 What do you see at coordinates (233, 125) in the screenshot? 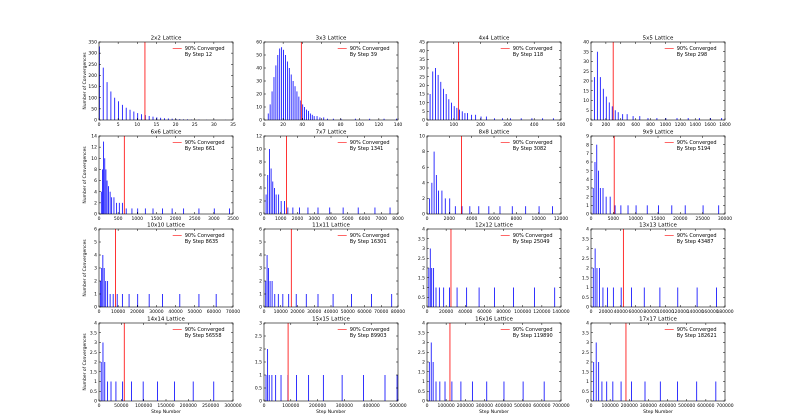
I see `x-tick-label: 35` at bounding box center [233, 125].